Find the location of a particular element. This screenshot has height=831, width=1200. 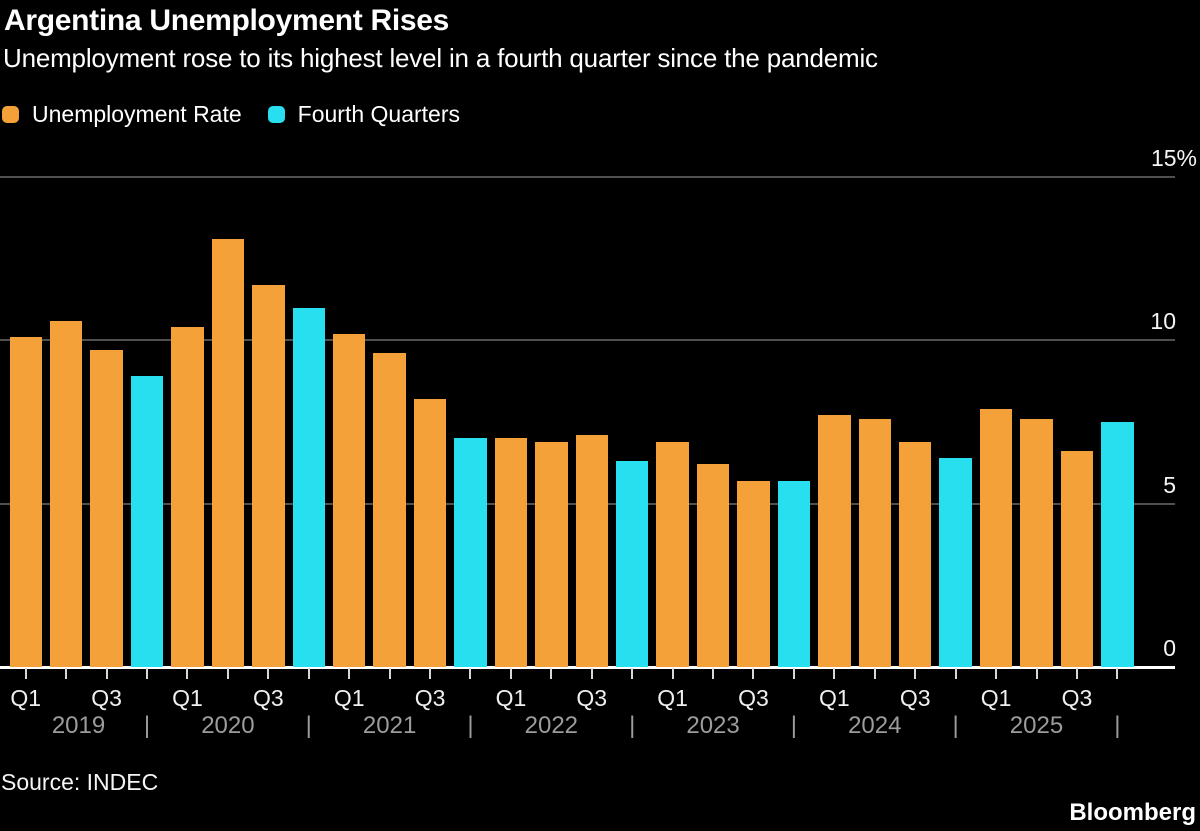

year-label-2025: 2025 is located at coordinates (1036, 725).